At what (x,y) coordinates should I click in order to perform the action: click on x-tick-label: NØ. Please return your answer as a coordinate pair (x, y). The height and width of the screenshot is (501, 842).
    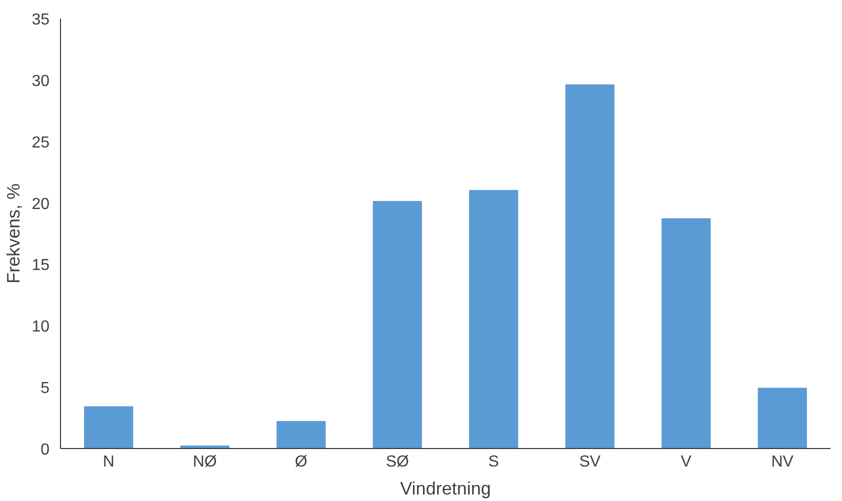
    Looking at the image, I should click on (204, 462).